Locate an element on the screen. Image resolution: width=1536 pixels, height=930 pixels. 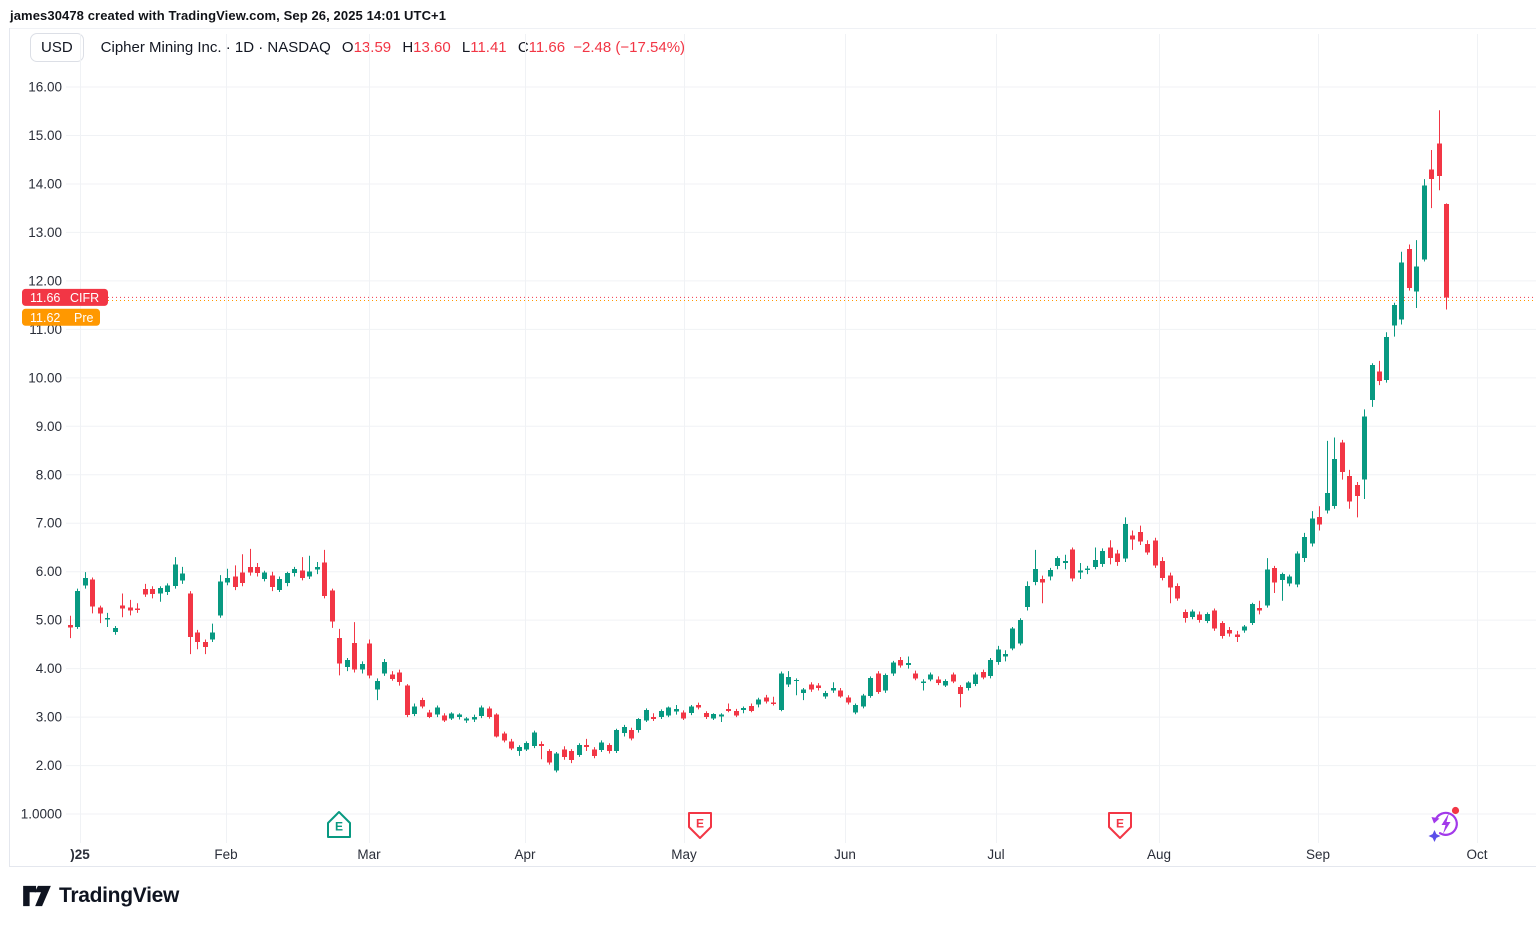
last-price-badge-bg is located at coordinates (65, 297).